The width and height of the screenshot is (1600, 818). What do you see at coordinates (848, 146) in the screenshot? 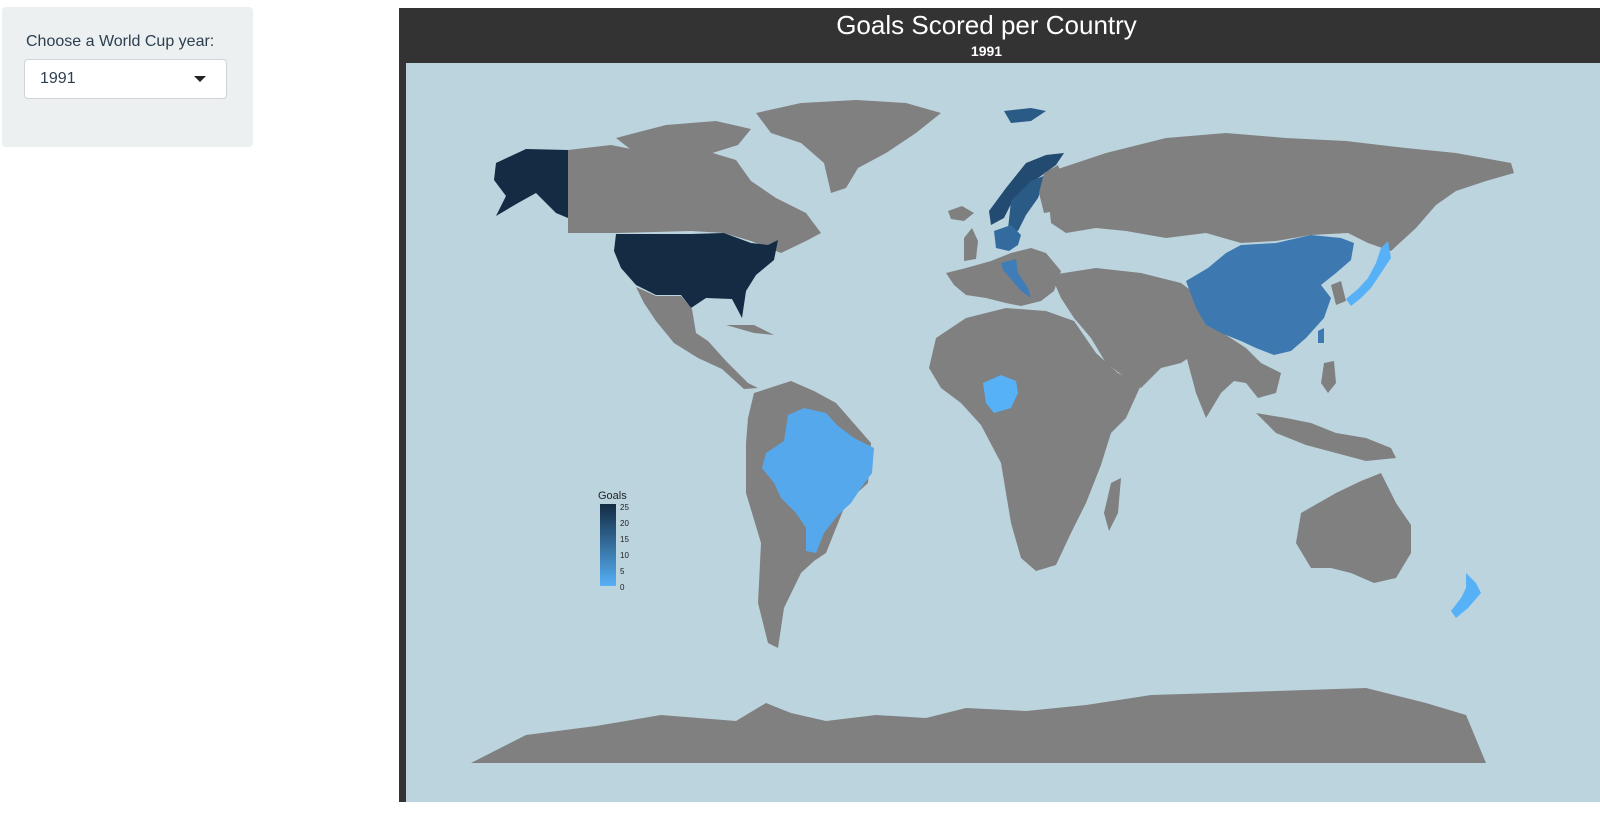
I see `country-greenland` at bounding box center [848, 146].